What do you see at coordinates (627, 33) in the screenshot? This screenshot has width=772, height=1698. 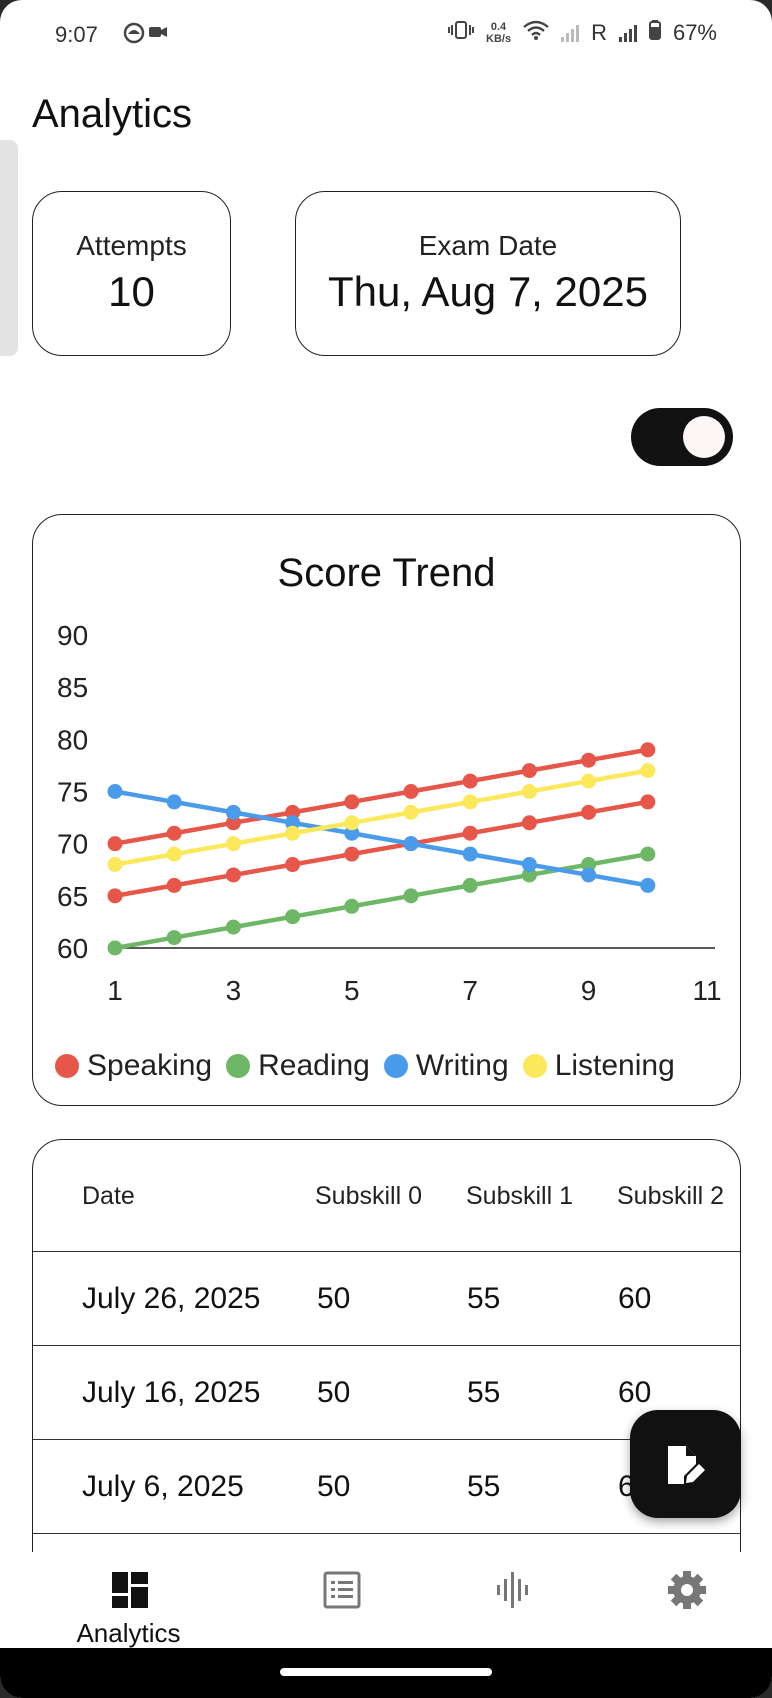 I see `signal-sim2-icon` at bounding box center [627, 33].